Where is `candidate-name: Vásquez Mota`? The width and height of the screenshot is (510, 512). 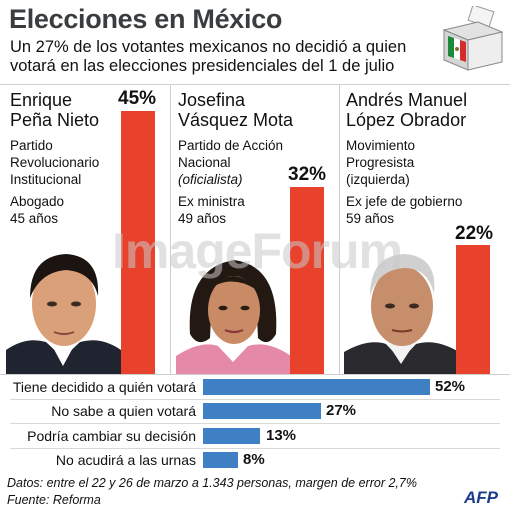
candidate-name: Vásquez Mota is located at coordinates (236, 120).